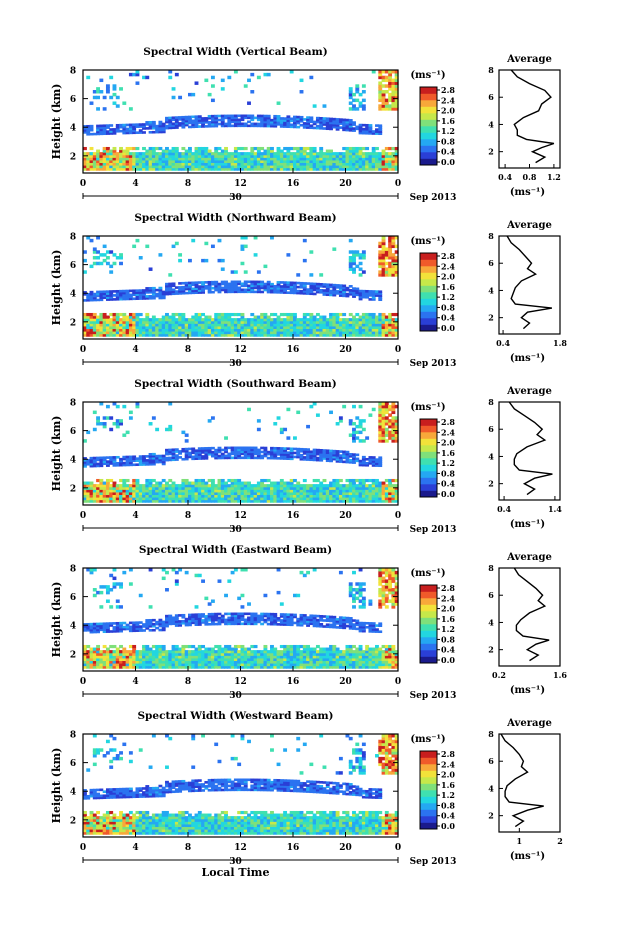 The image size is (618, 929). I want to click on colorbar-tick-label: 1.6, so click(448, 287).